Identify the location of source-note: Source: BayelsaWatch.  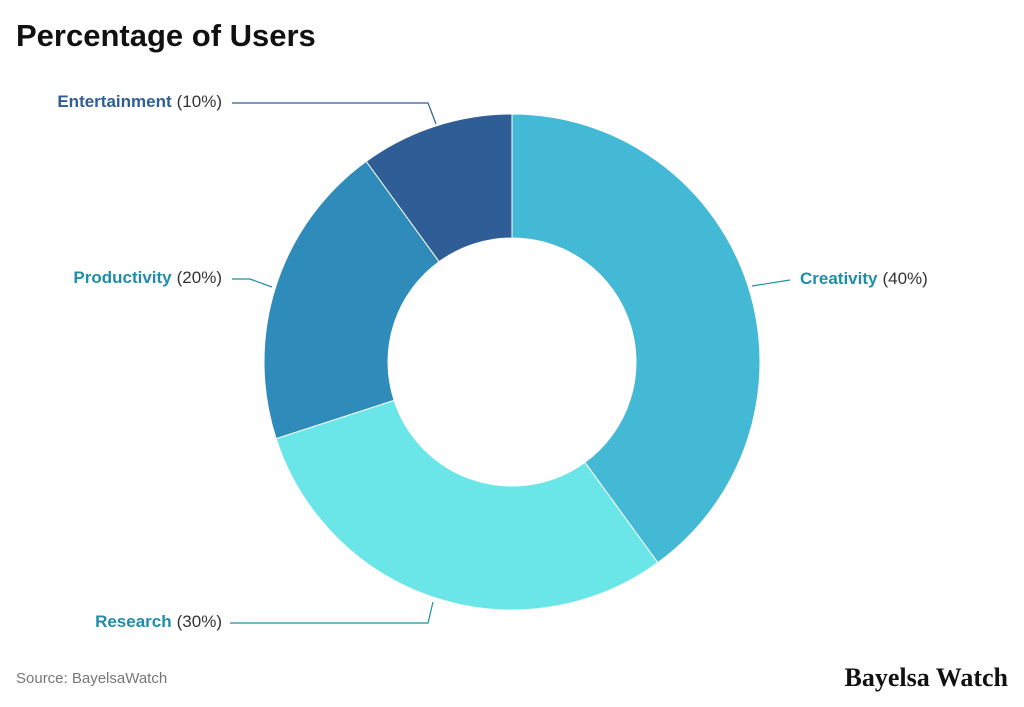
(91, 678).